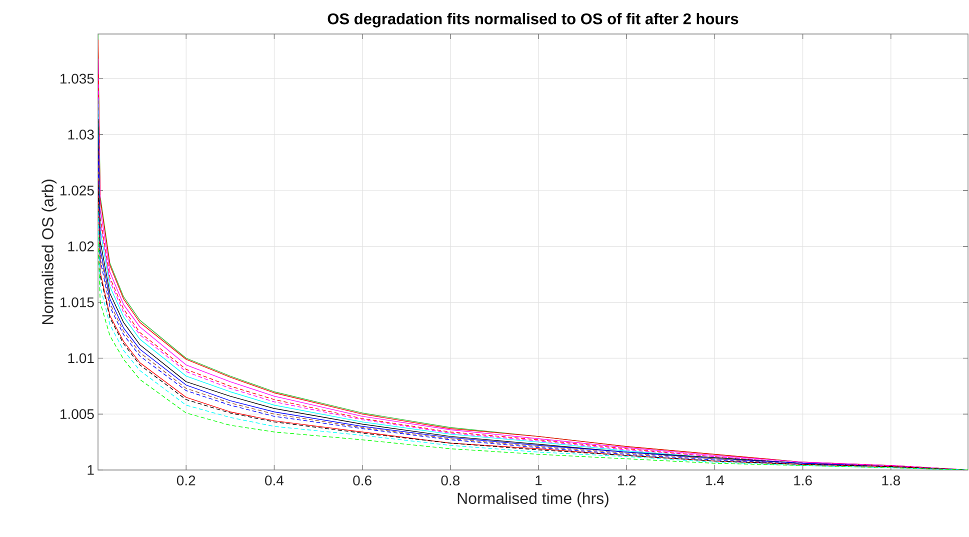 This screenshot has width=969, height=537. Describe the element at coordinates (715, 481) in the screenshot. I see `x-tick-label: 1.4` at that location.